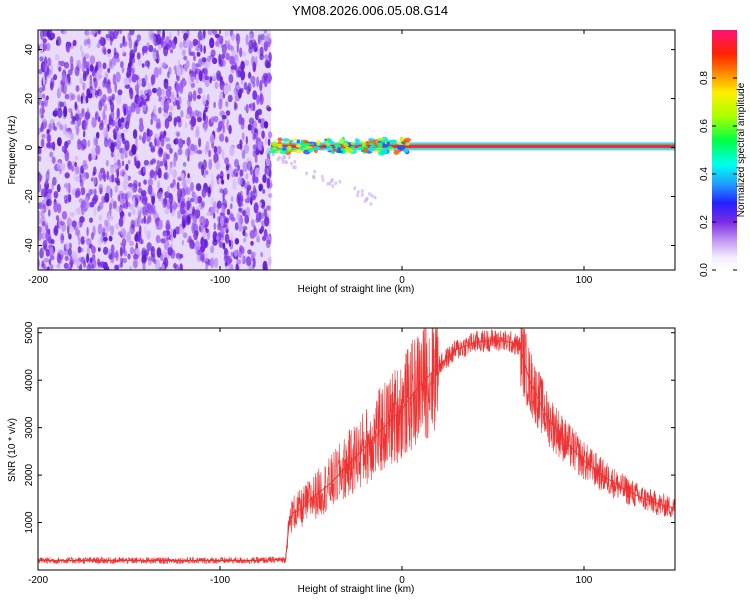  What do you see at coordinates (29, 196) in the screenshot?
I see `spectrogram-y-tick-label: -20` at bounding box center [29, 196].